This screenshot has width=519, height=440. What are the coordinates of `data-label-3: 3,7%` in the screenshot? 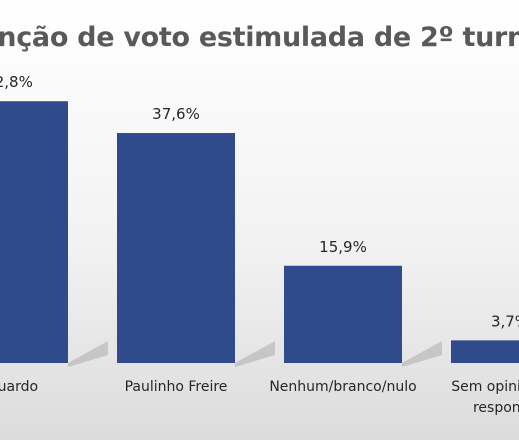 It's located at (505, 321).